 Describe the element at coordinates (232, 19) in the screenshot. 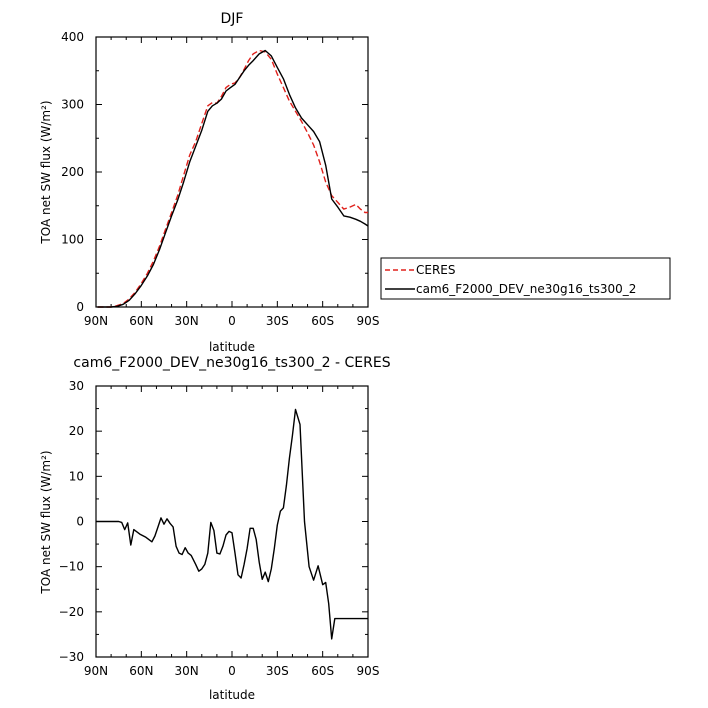

I see `top-chart-title: DJF` at that location.